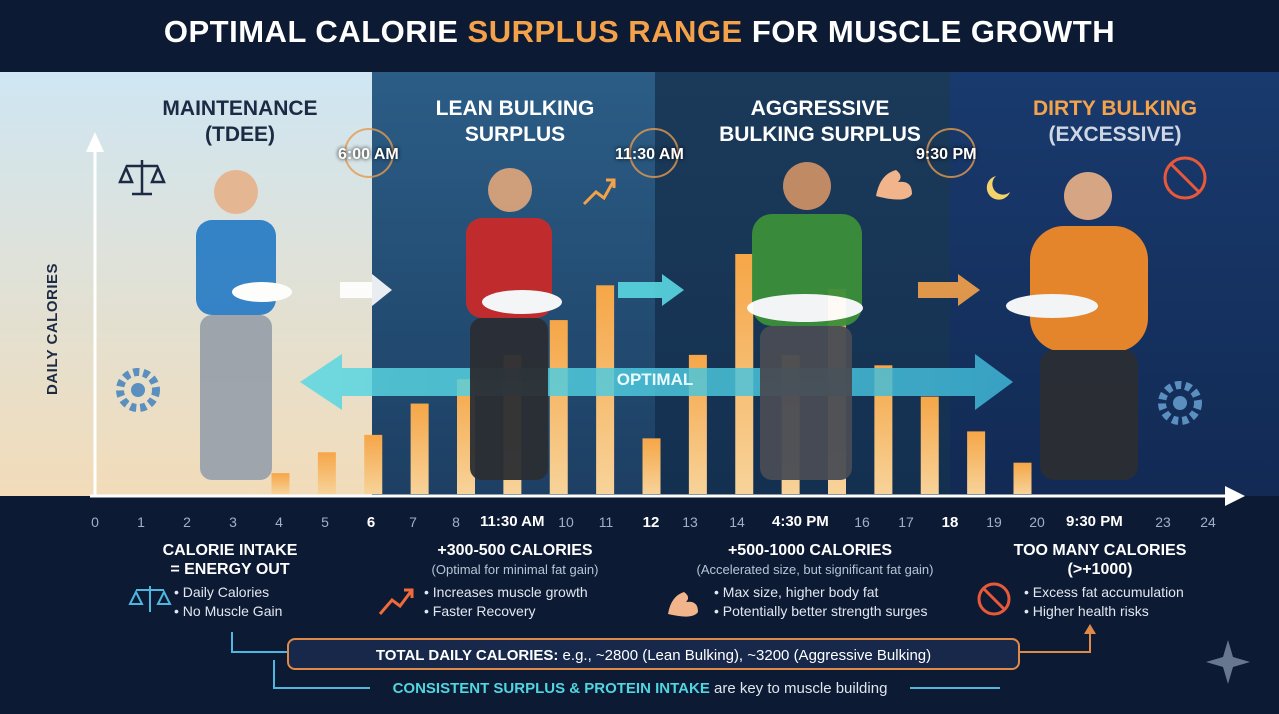  I want to click on time-label-2: 4:30 PM, so click(800, 521).